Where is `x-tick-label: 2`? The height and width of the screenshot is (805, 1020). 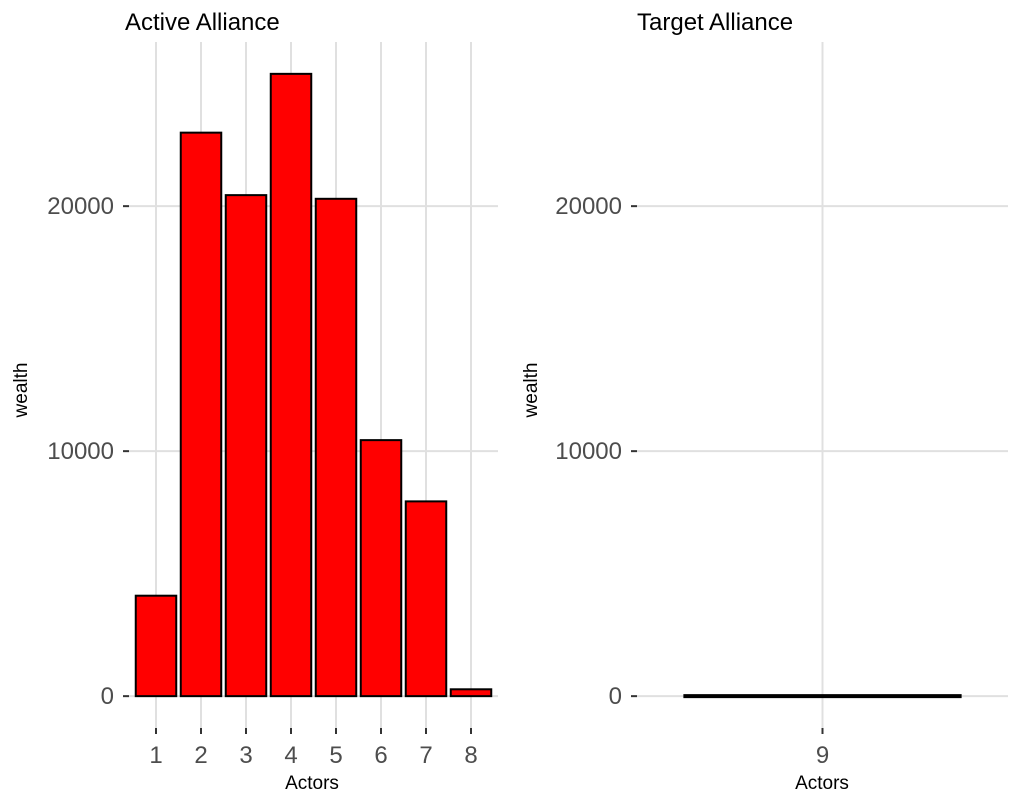 x-tick-label: 2 is located at coordinates (200, 755).